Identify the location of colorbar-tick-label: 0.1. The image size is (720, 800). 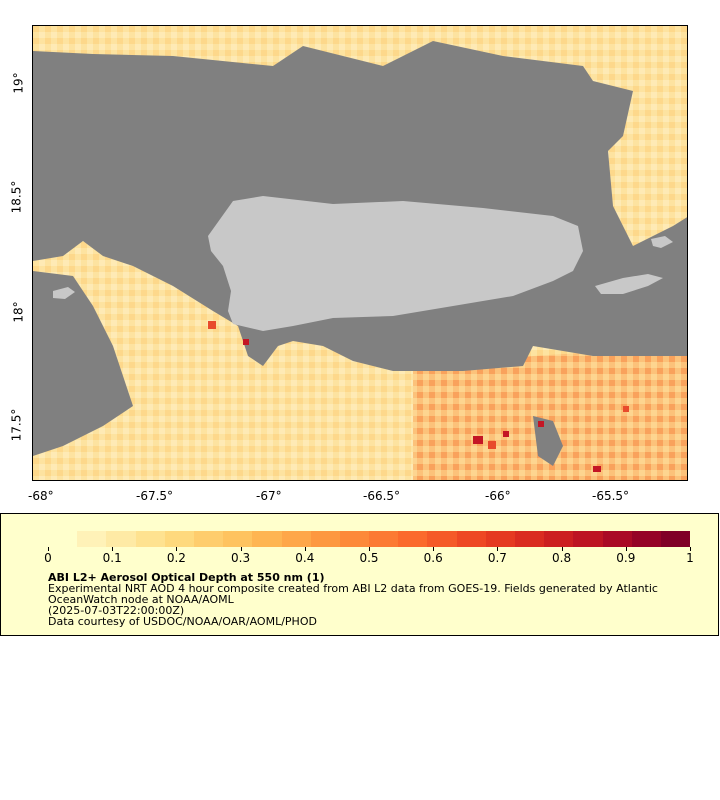
(112, 558).